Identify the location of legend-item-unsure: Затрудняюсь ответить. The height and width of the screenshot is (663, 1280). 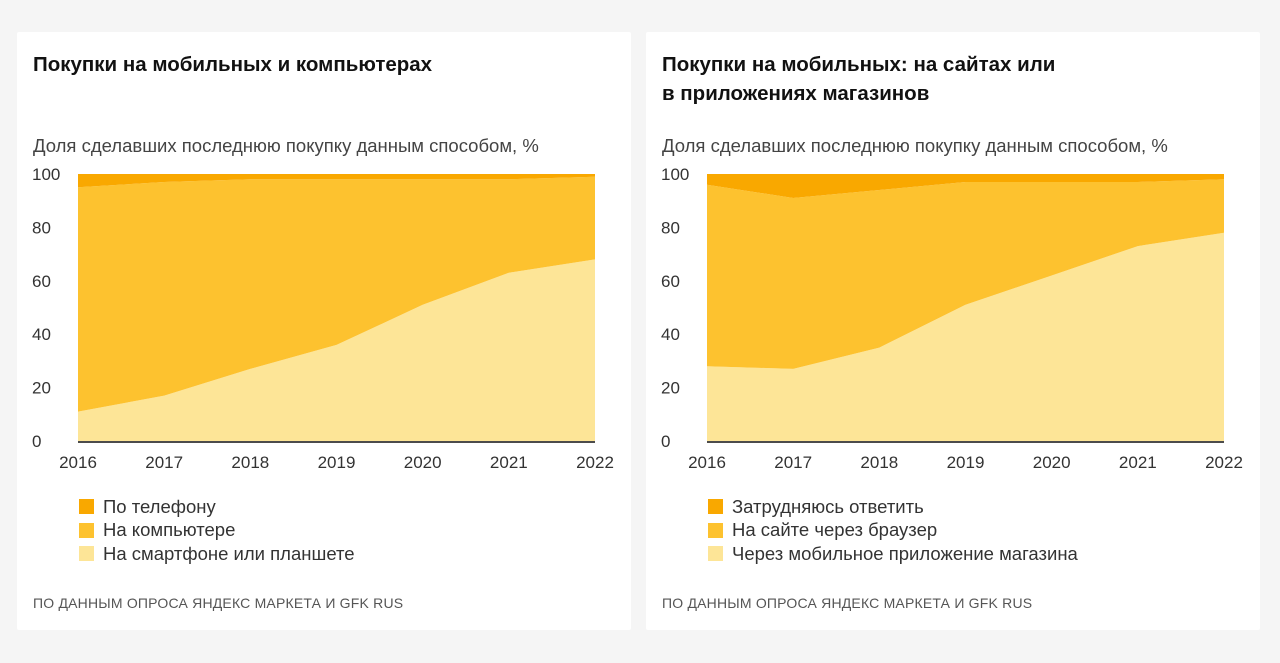
(893, 507).